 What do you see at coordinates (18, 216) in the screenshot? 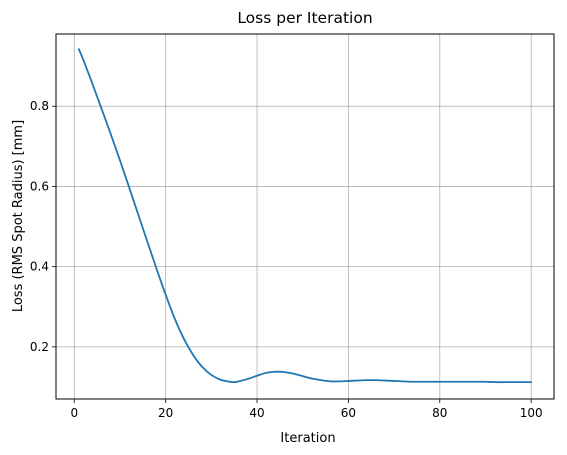
I see `y-axis-label: Loss (RMS Spot Radius) [mm]` at bounding box center [18, 216].